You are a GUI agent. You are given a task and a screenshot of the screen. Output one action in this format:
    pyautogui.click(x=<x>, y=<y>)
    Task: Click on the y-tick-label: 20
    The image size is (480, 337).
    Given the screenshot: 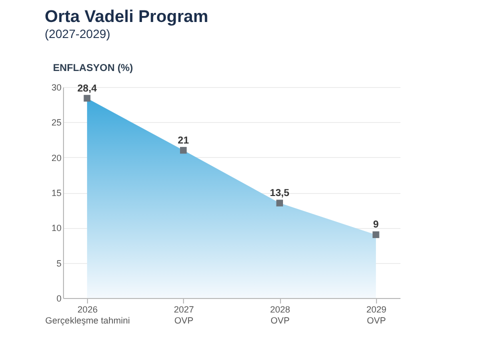 What is the action you would take?
    pyautogui.click(x=56, y=157)
    